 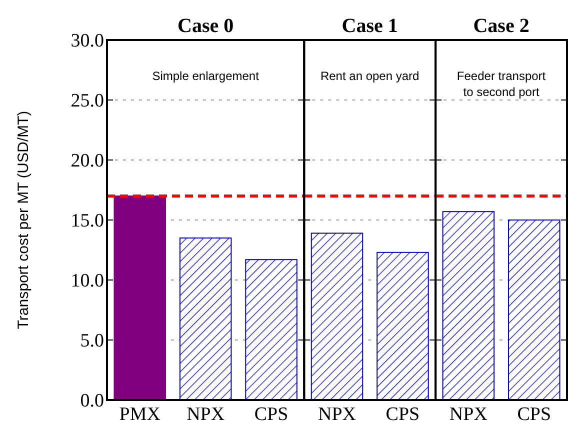 I want to click on x-tick-label: PMX, so click(x=140, y=414).